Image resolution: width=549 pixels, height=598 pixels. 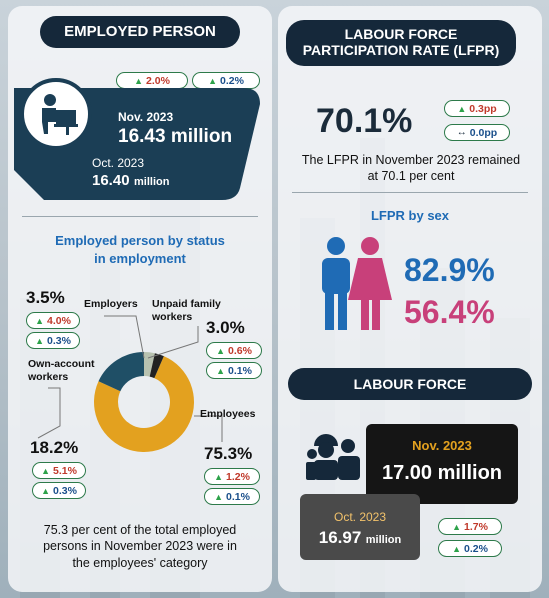 I want to click on oct-unit: million, so click(x=152, y=182).